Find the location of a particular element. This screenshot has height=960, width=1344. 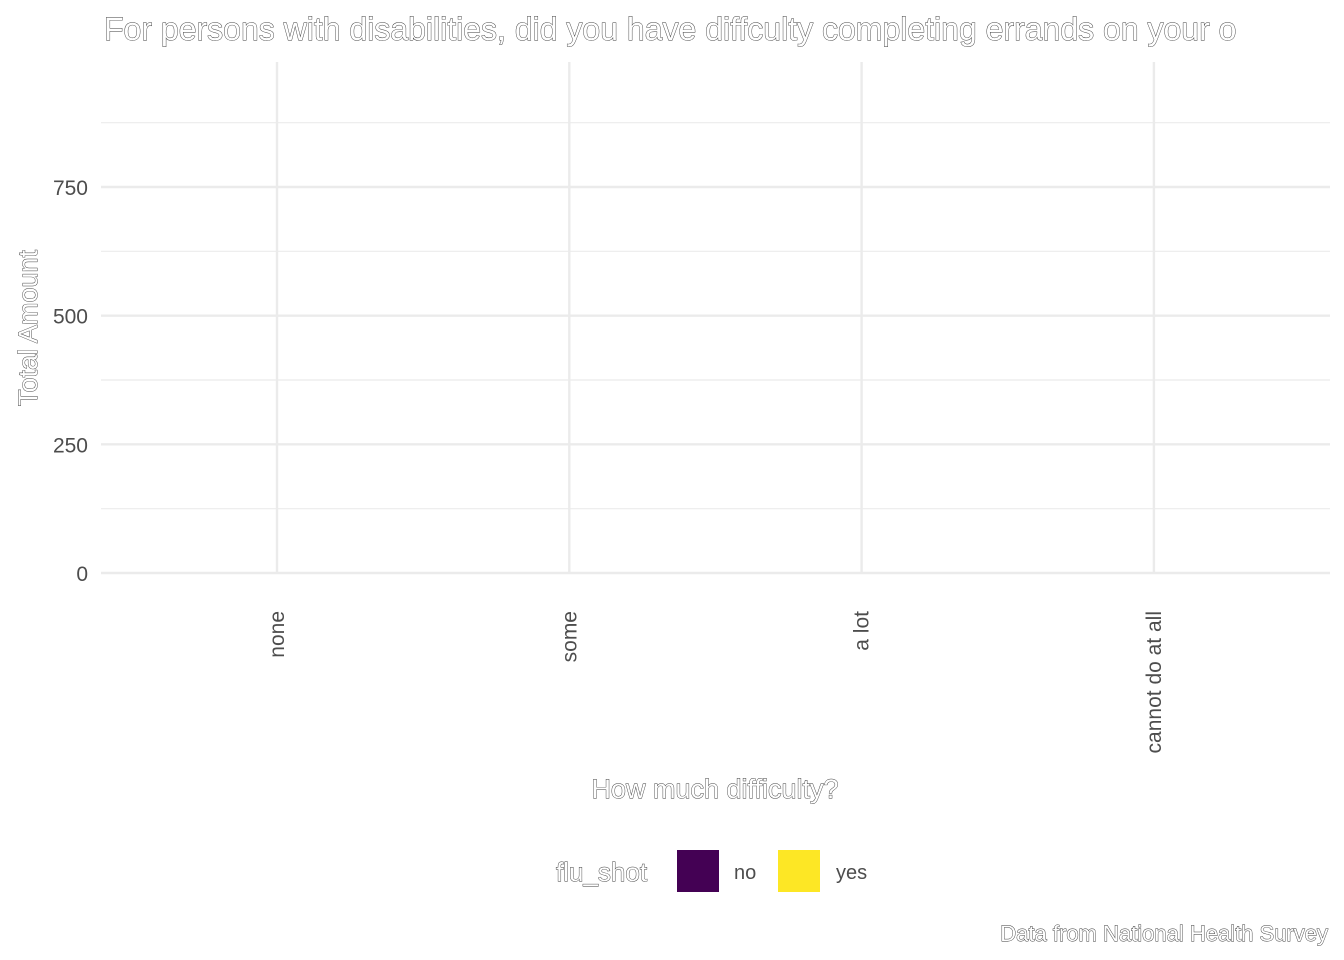

legend-label-yes: yes is located at coordinates (851, 873).